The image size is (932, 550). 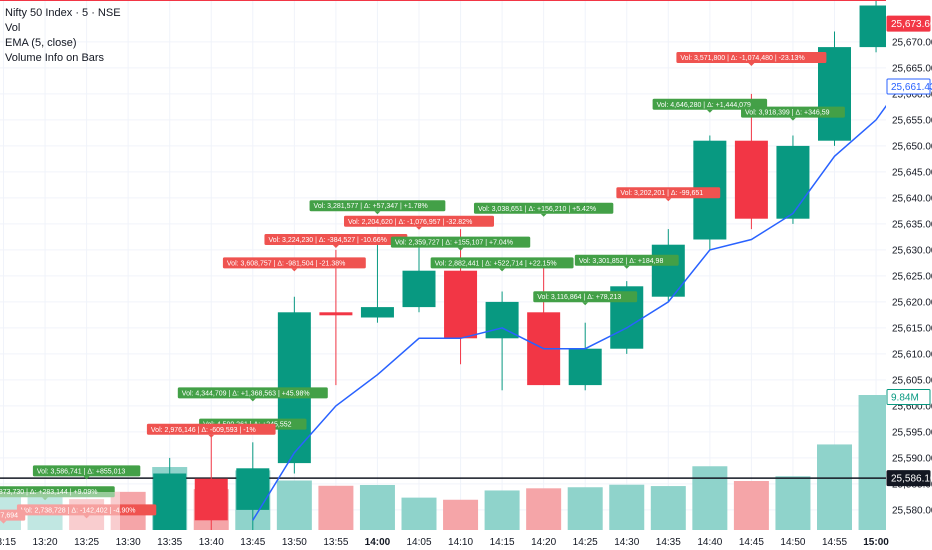 I want to click on time-tick-label: 14:40, so click(x=709, y=542).